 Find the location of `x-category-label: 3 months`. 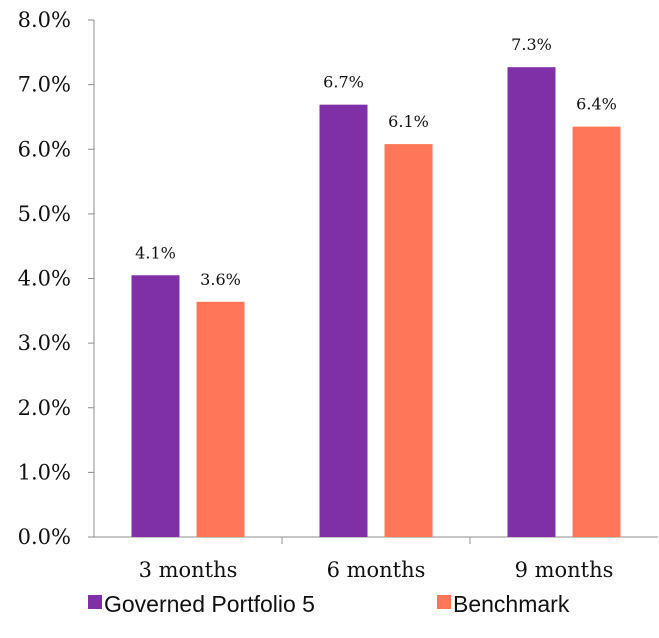

x-category-label: 3 months is located at coordinates (188, 570).